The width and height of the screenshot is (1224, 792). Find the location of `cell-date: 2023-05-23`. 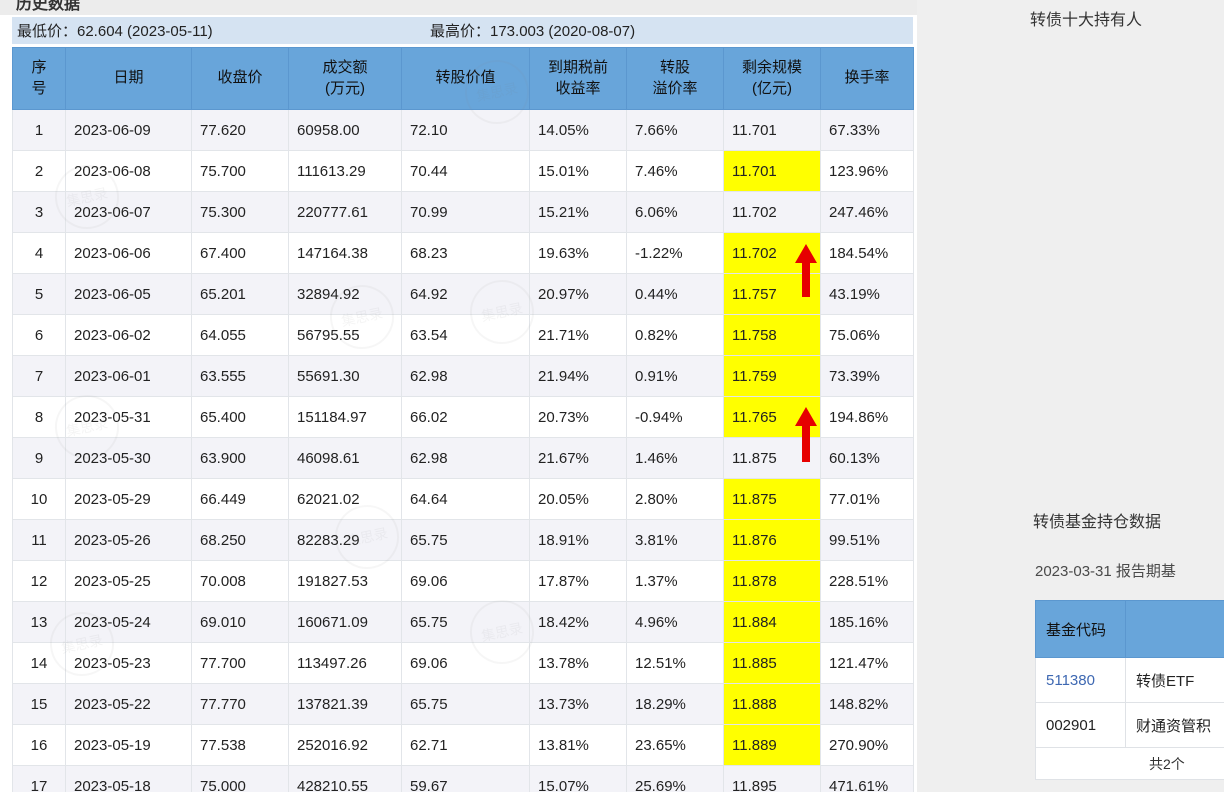

cell-date: 2023-05-23 is located at coordinates (128, 663).